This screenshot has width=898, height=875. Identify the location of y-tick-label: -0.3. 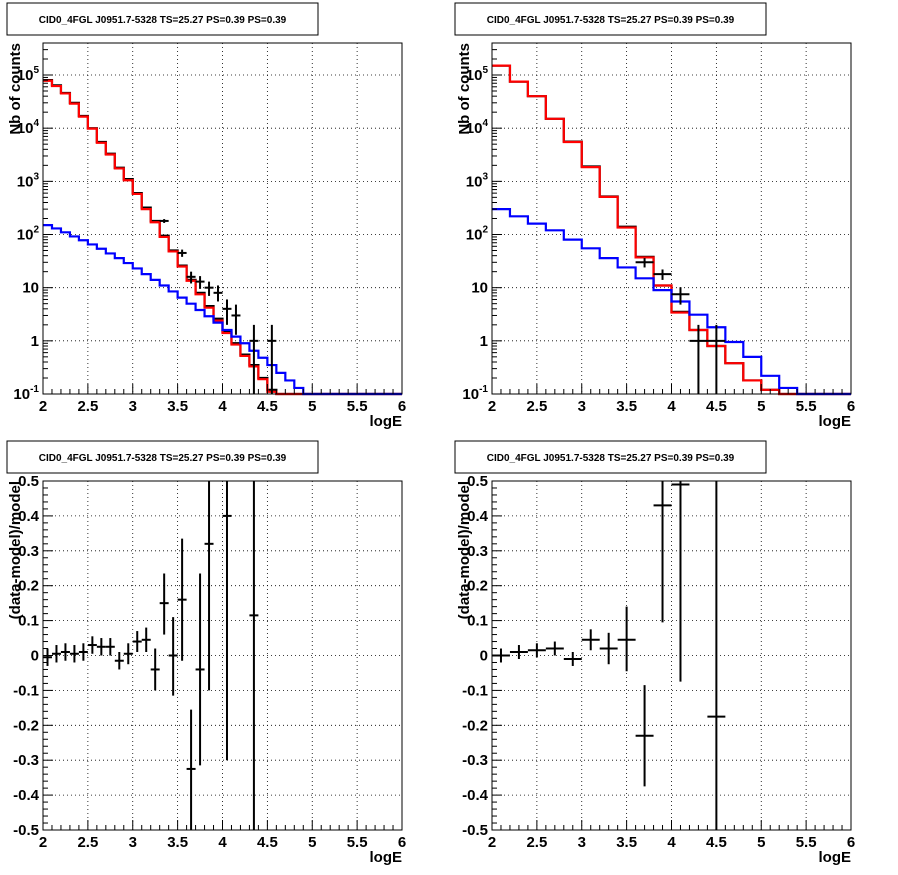
(26, 760).